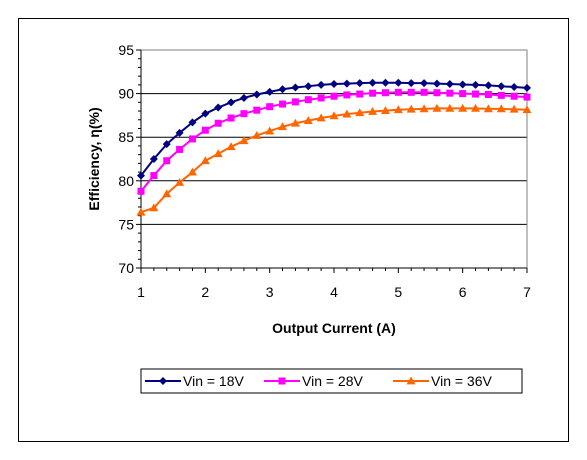 The width and height of the screenshot is (587, 460). Describe the element at coordinates (141, 292) in the screenshot. I see `x-tick-label: 1` at that location.